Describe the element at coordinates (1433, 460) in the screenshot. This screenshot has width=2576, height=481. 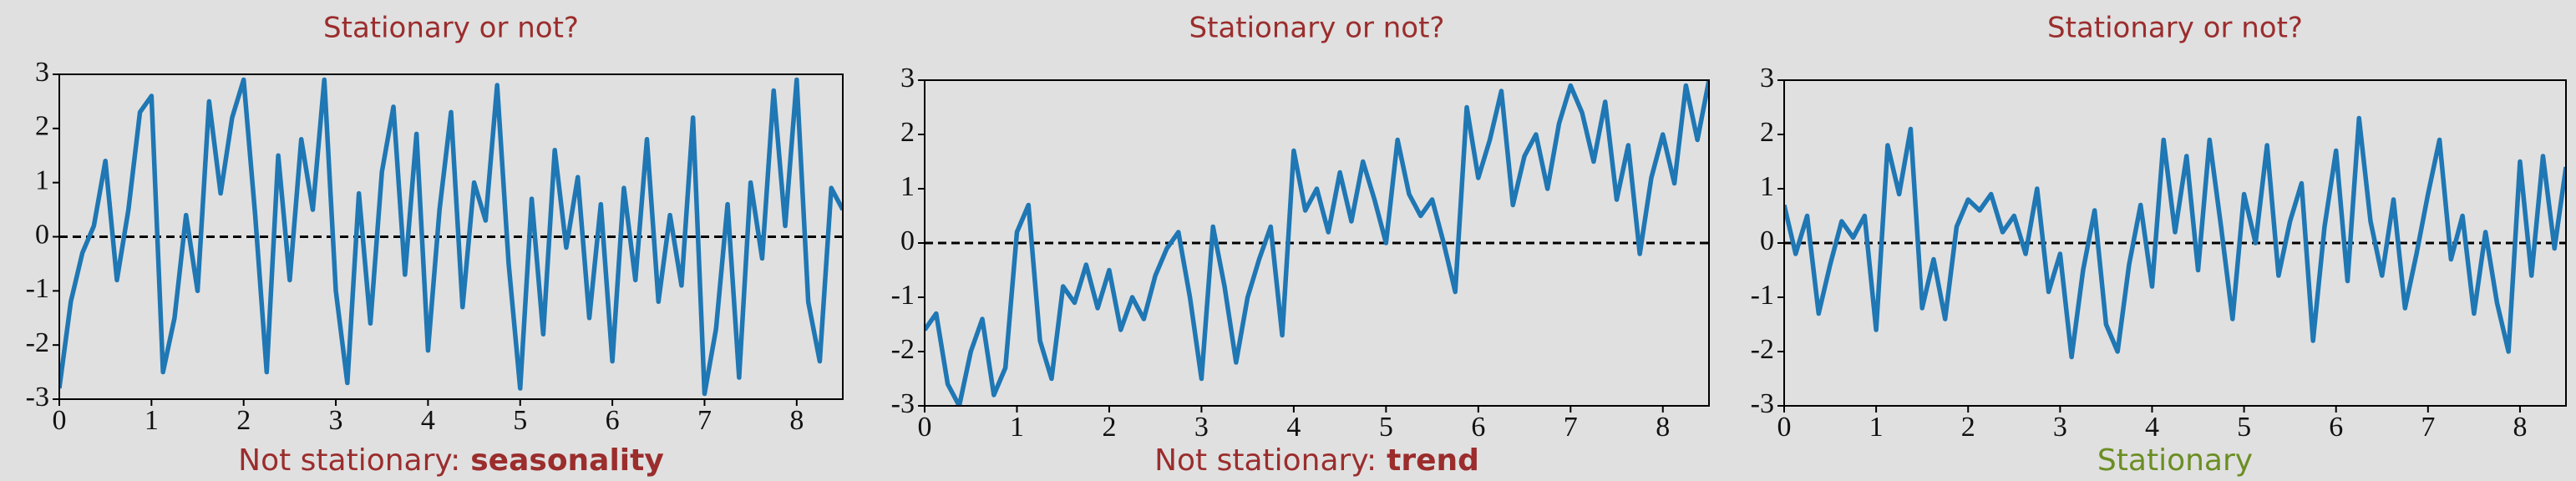
I see `caption-emphasis: trend` at that location.